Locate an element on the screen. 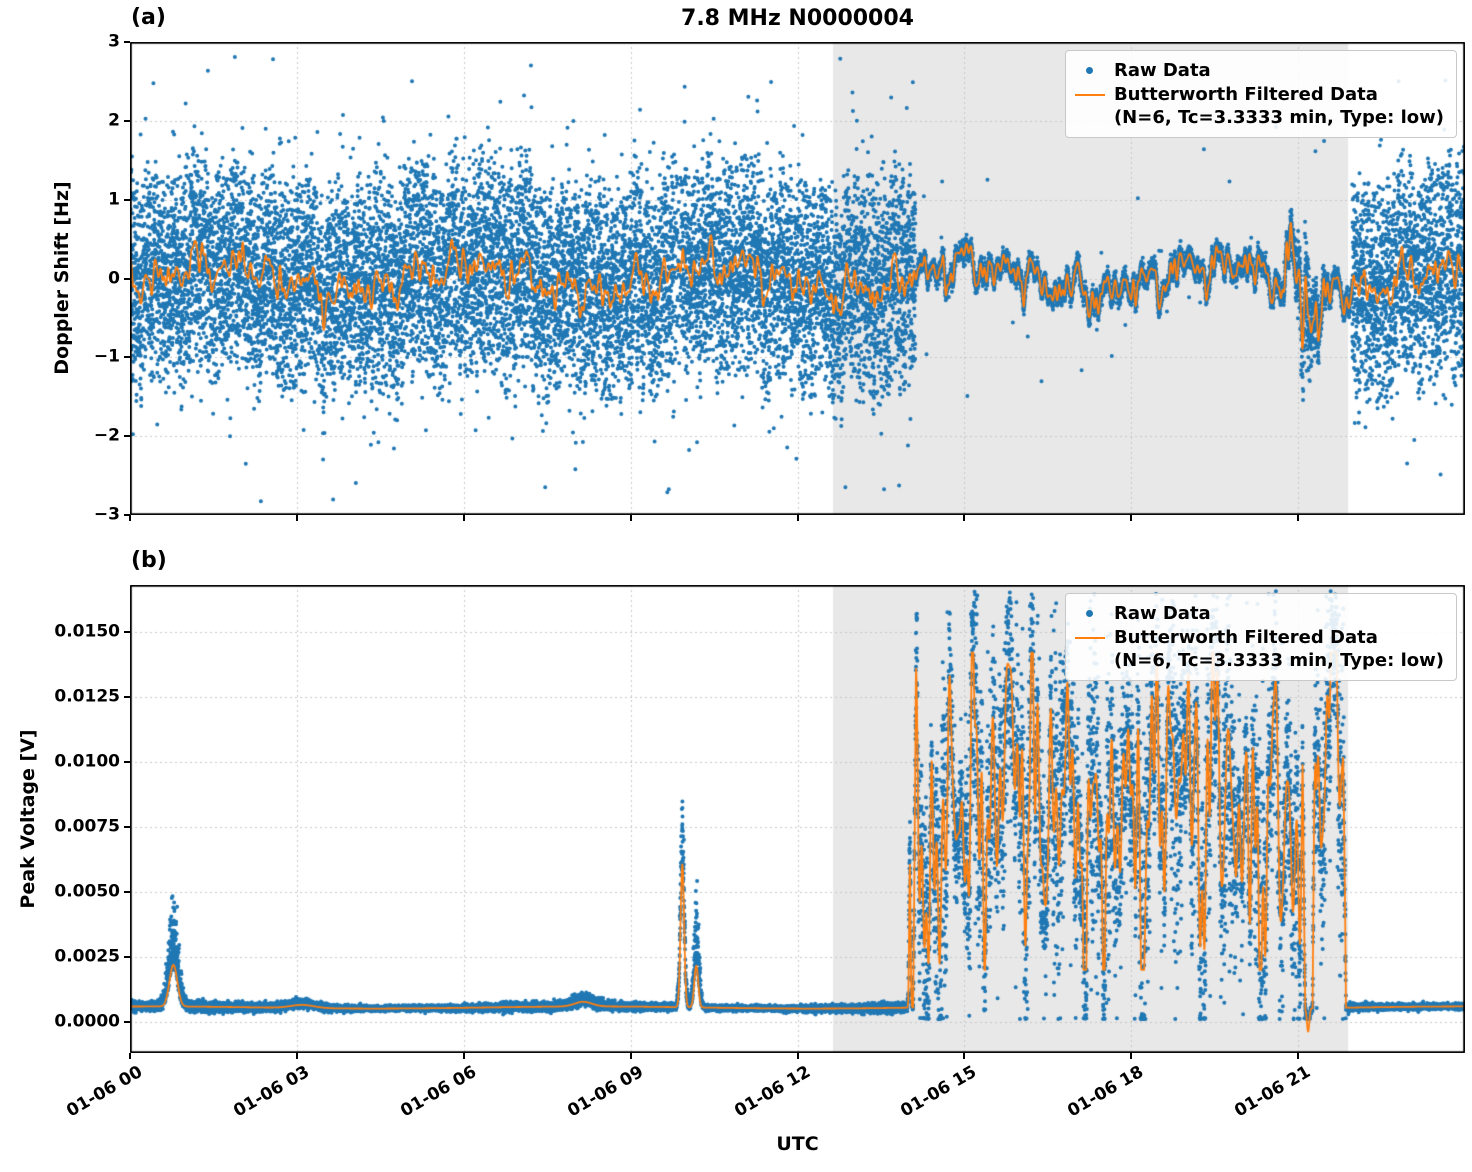 This screenshot has width=1472, height=1172. y-tick-label: −2 is located at coordinates (106, 435).